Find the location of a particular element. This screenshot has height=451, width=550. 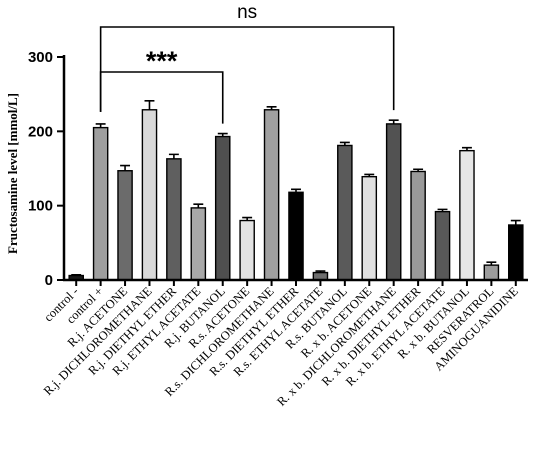

error-bar-r-j-diethyl-ether is located at coordinates (173, 156).